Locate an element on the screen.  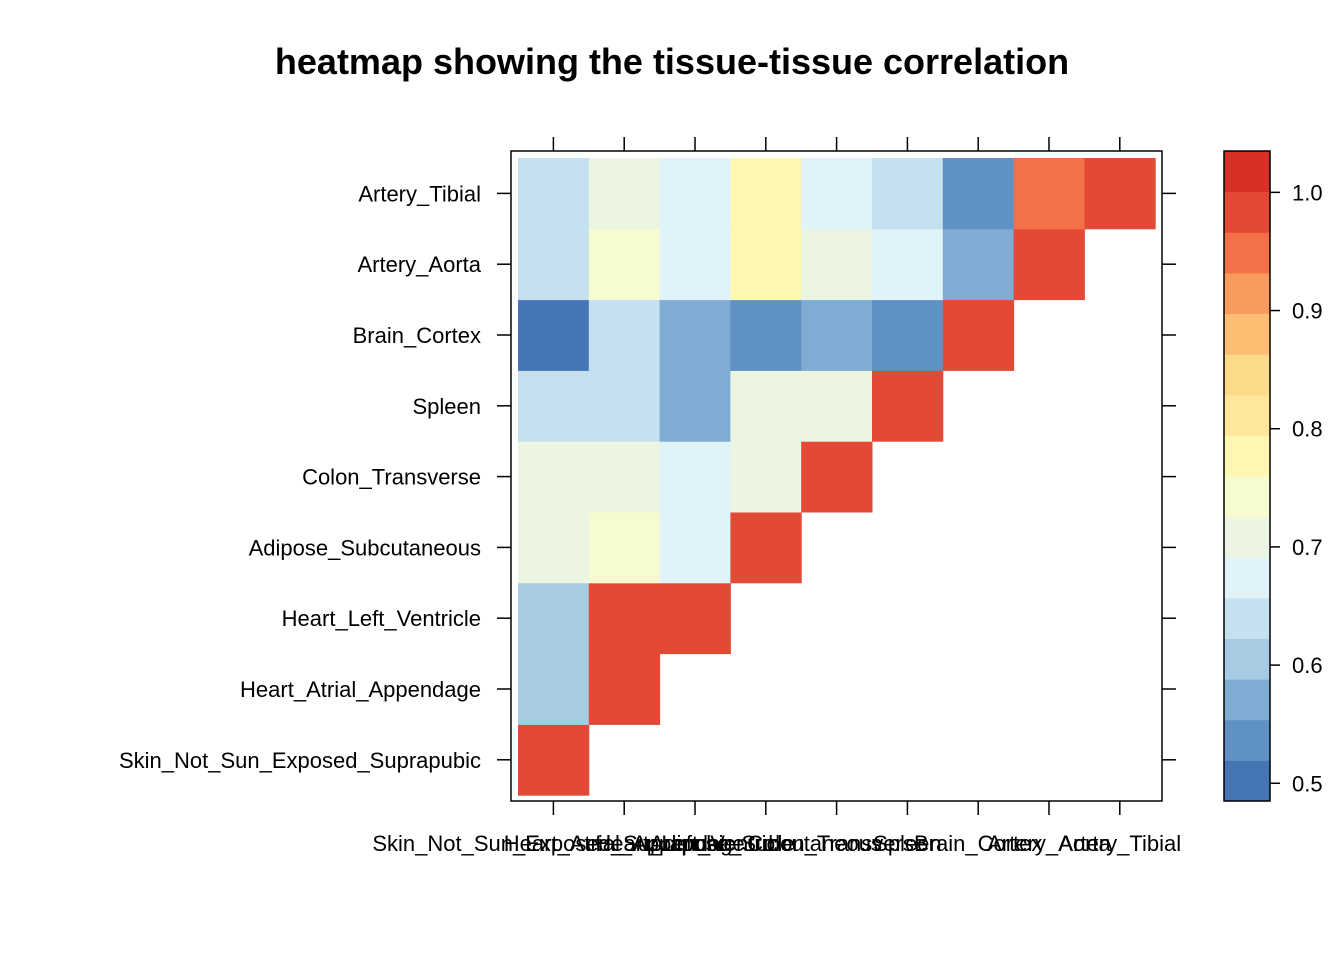
y-tick-label: Adipose_Subcutaneous is located at coordinates (365, 547).